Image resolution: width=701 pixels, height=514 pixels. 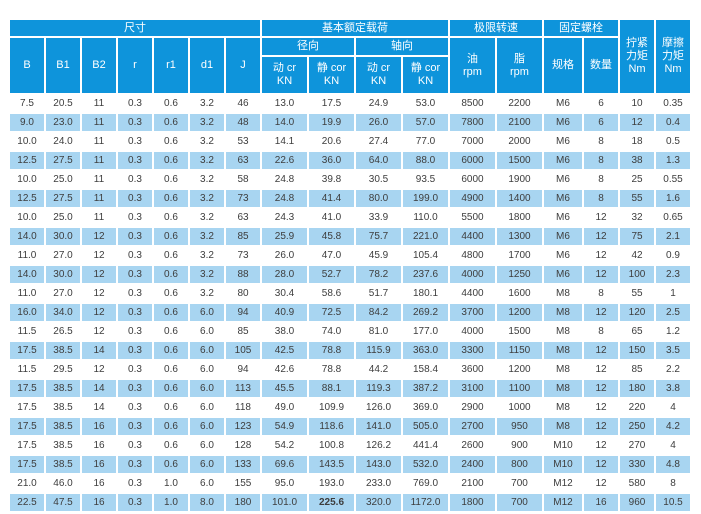 What do you see at coordinates (284, 103) in the screenshot?
I see `cell: 13.0` at bounding box center [284, 103].